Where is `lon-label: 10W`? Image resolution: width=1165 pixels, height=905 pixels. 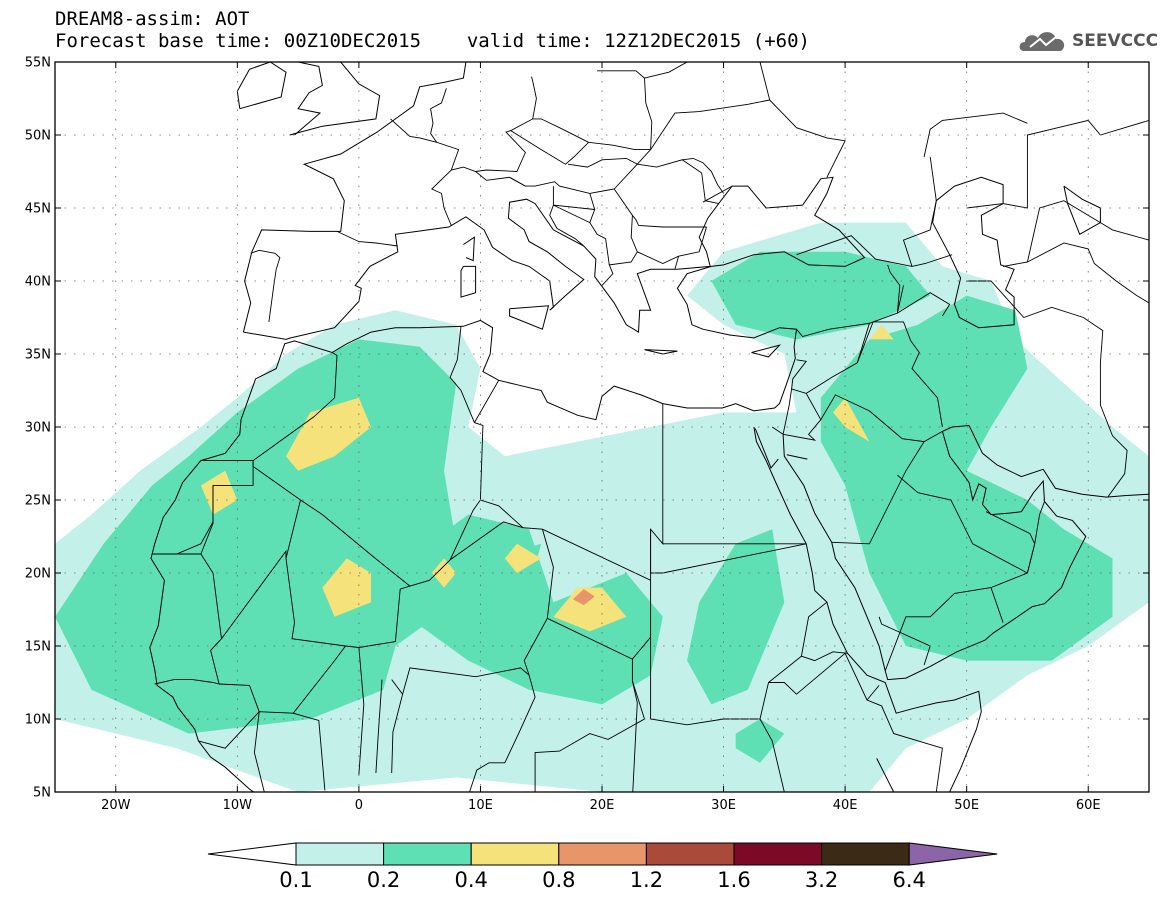
lon-label: 10W is located at coordinates (238, 805).